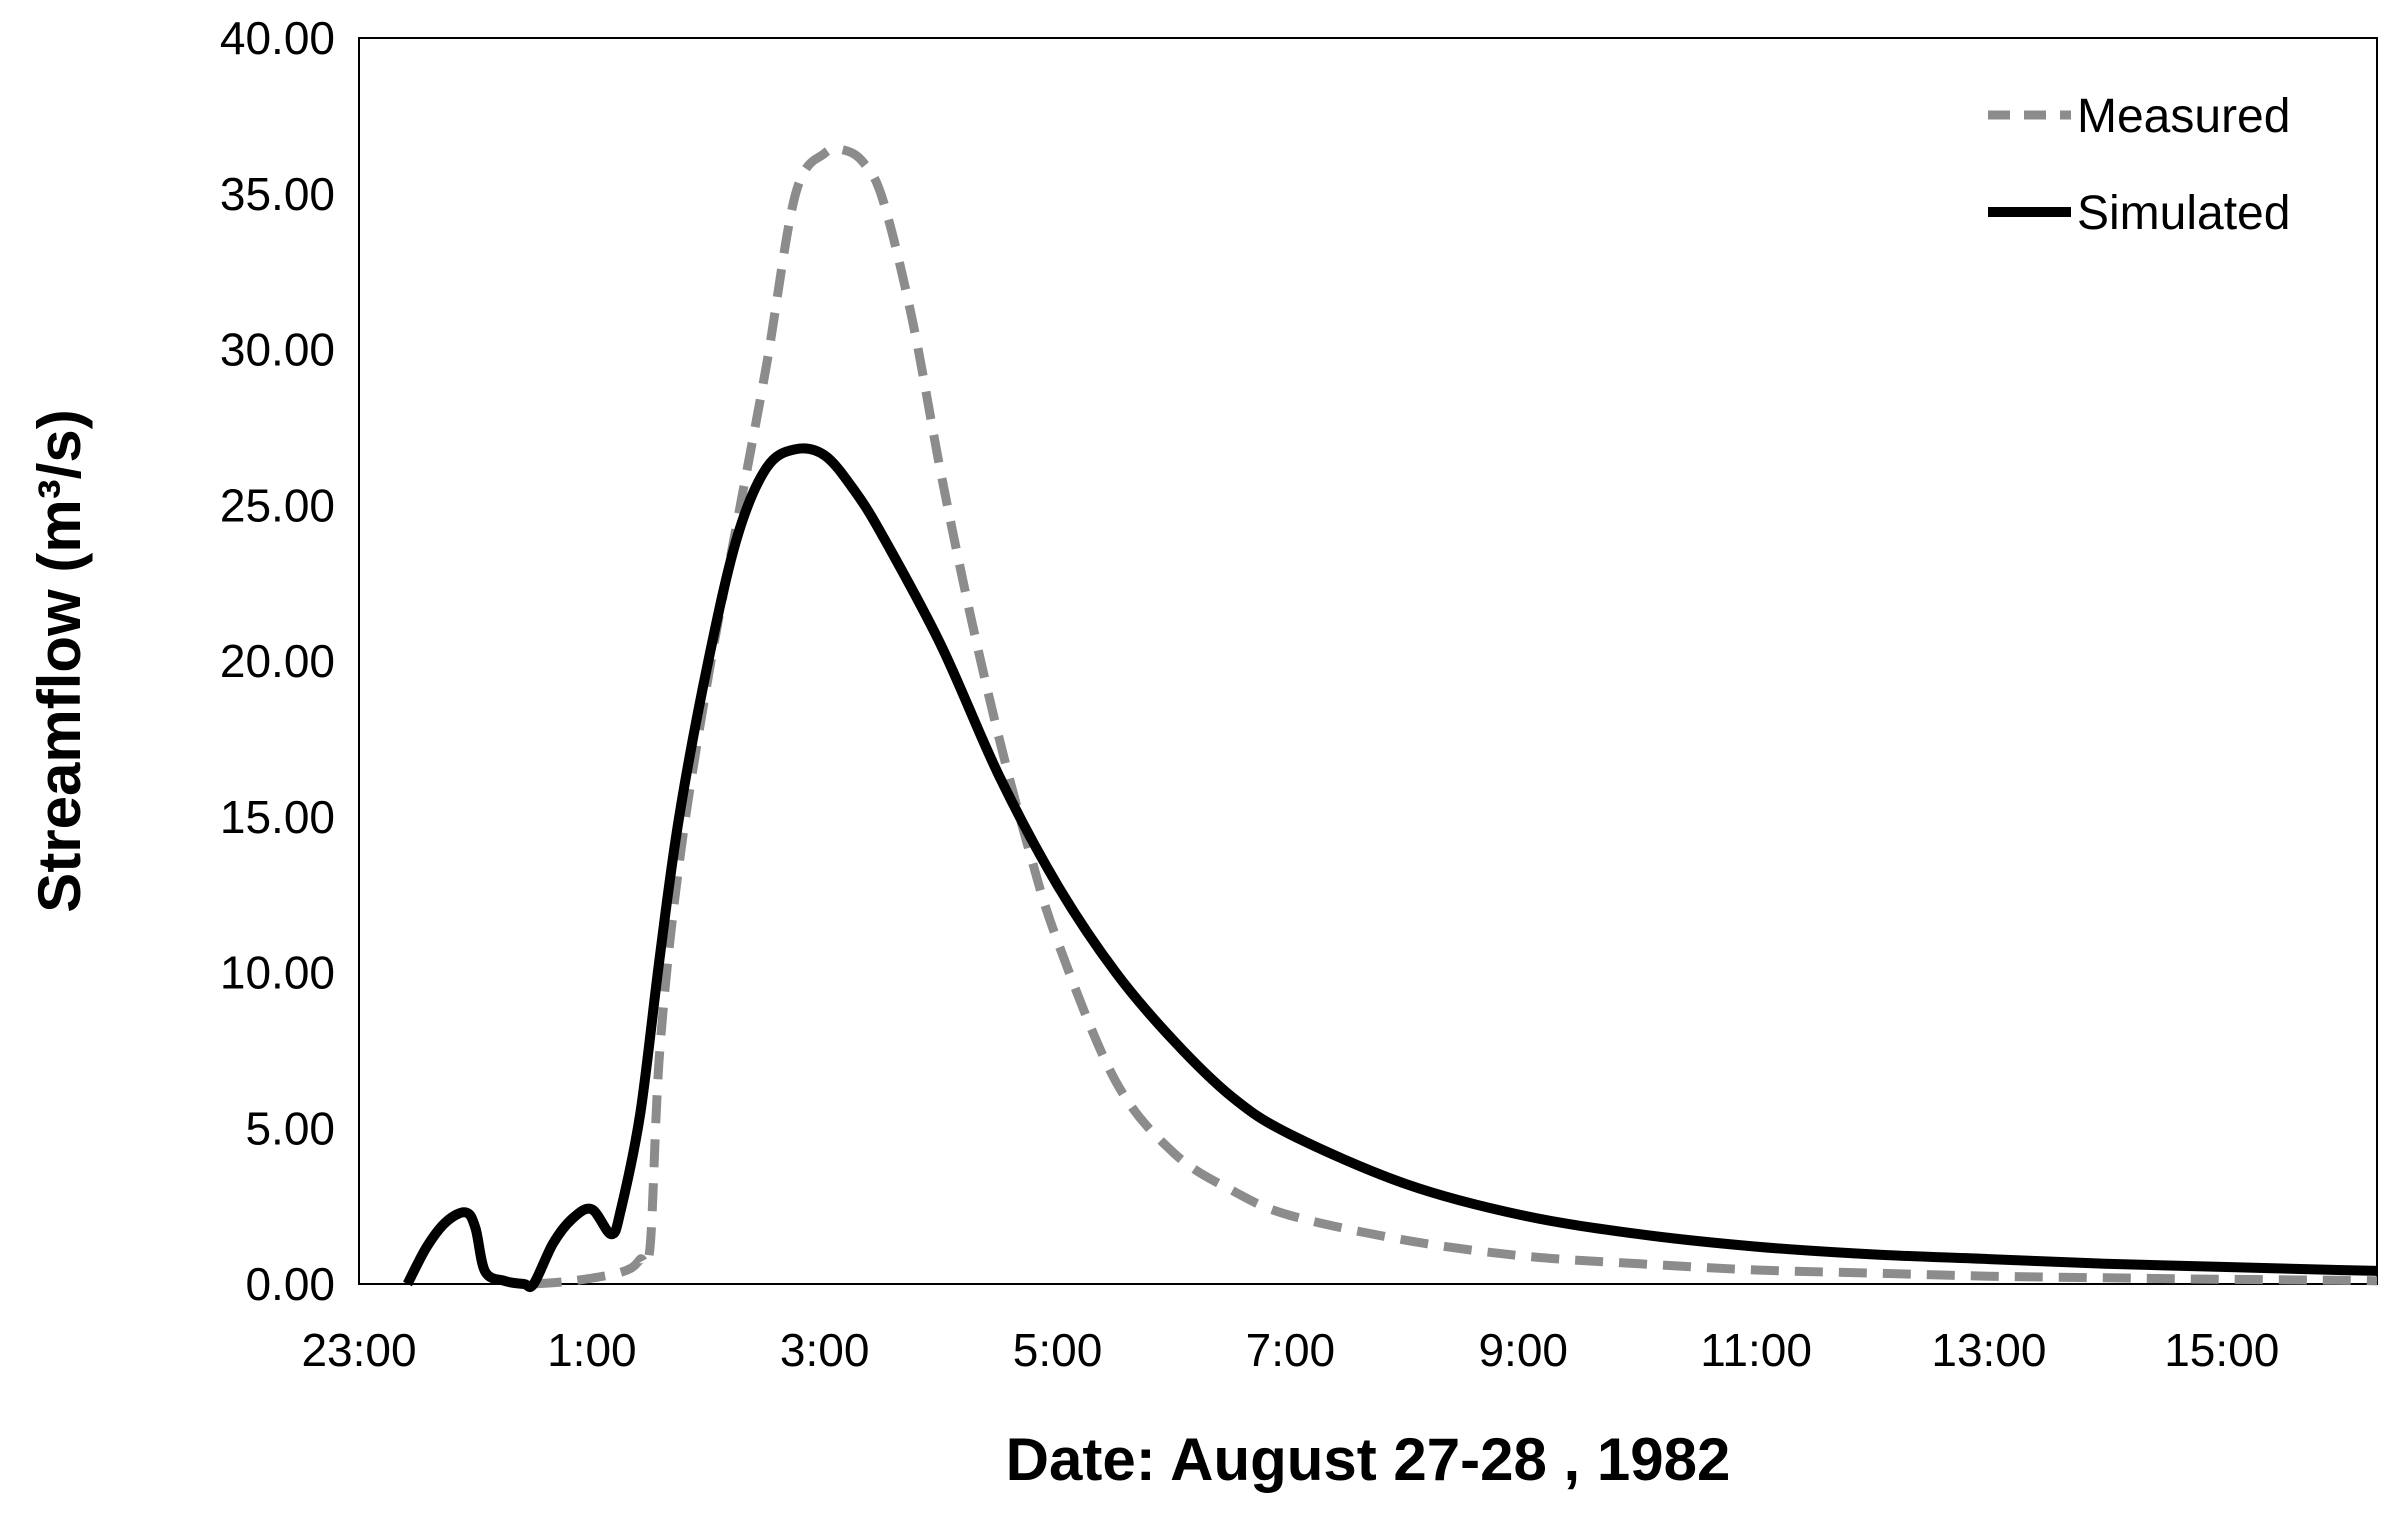 The image size is (2392, 1513). What do you see at coordinates (277, 505) in the screenshot?
I see `y-tick-label: 25.00` at bounding box center [277, 505].